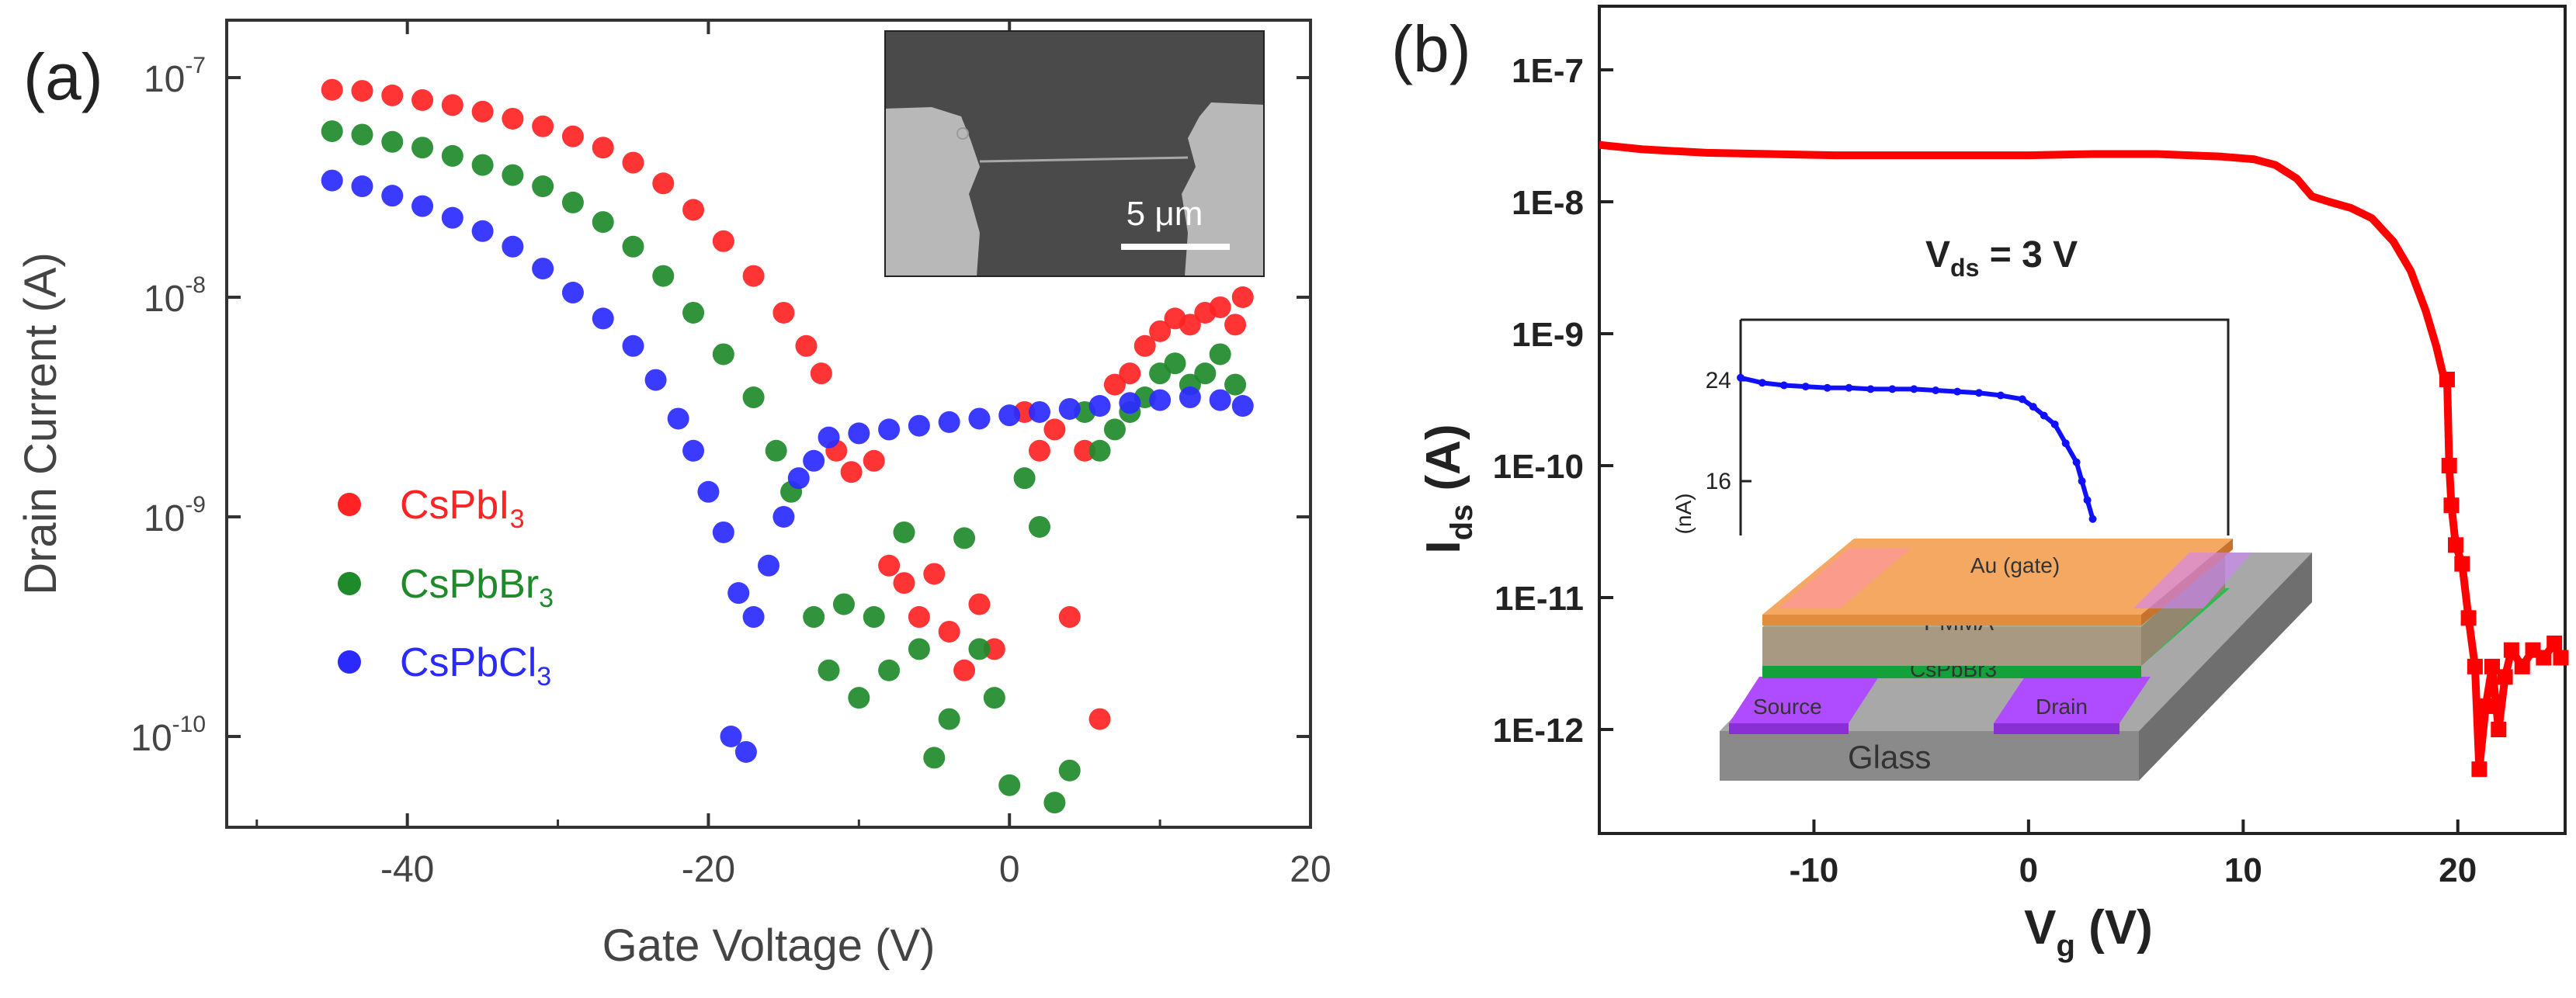 This screenshot has height=998, width=2576. I want to click on panel-a-legend: CsPbI3 CsPbBr3 CsPbCl3, so click(446, 587).